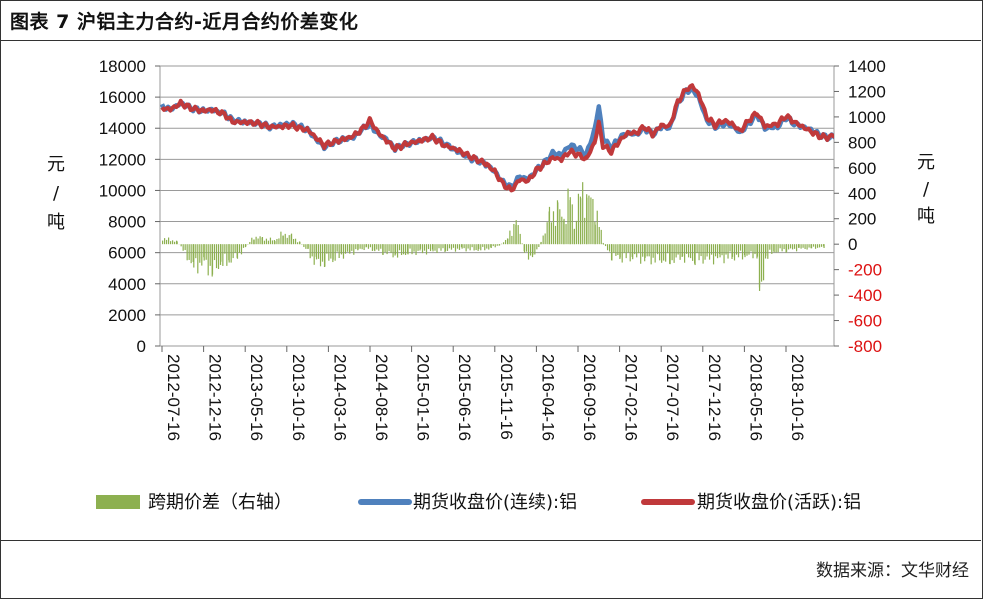 This screenshot has height=599, width=983. What do you see at coordinates (631, 397) in the screenshot?
I see `x-tick-label: 2017-02-16` at bounding box center [631, 397].